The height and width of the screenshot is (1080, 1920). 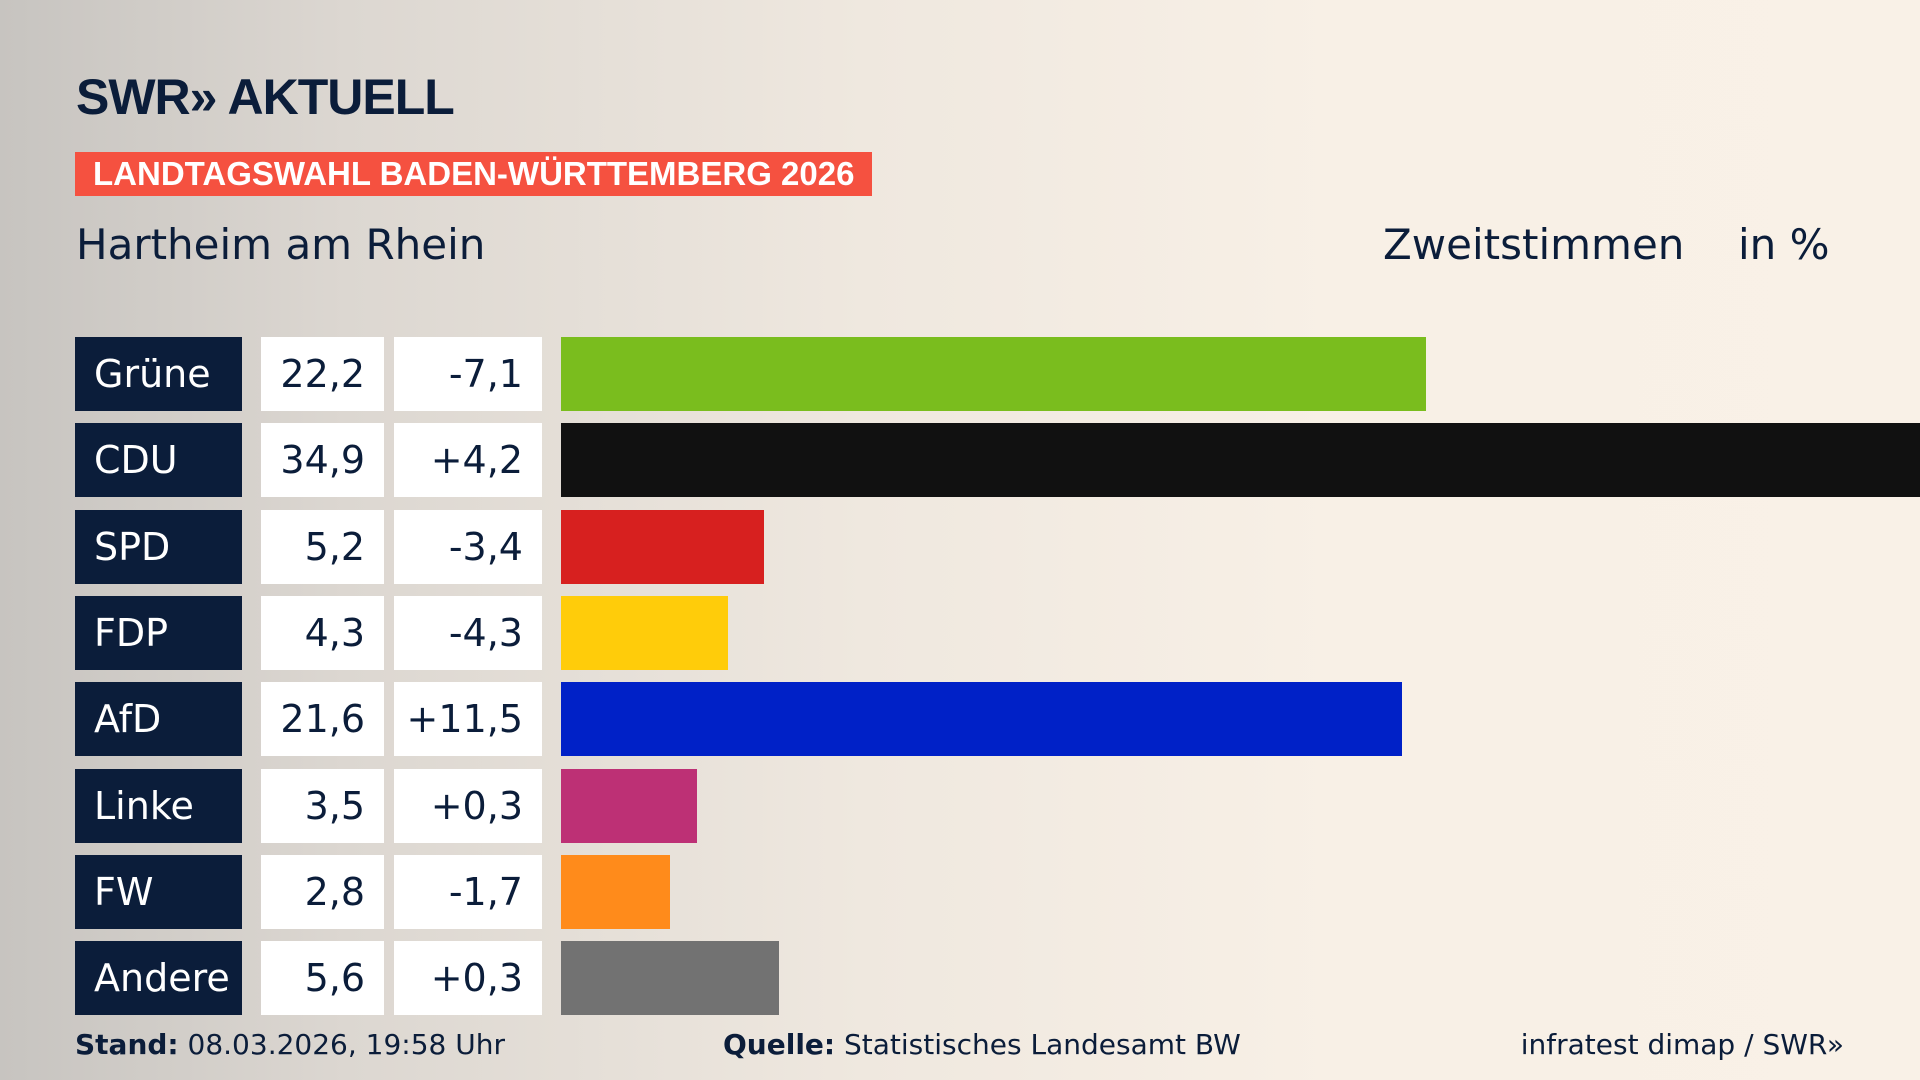 What do you see at coordinates (281, 244) in the screenshot?
I see `region-title: Hartheim am Rhein` at bounding box center [281, 244].